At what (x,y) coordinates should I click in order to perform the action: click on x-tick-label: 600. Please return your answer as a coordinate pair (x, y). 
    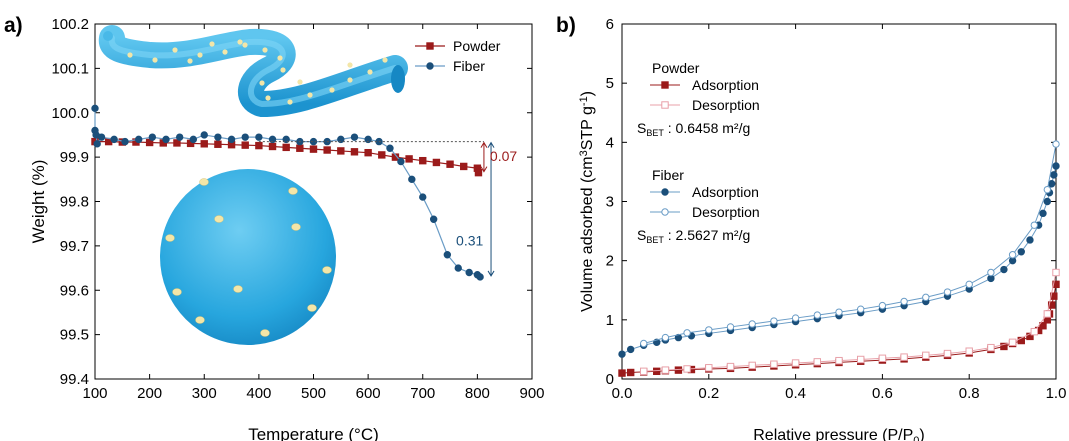
    Looking at the image, I should click on (368, 393).